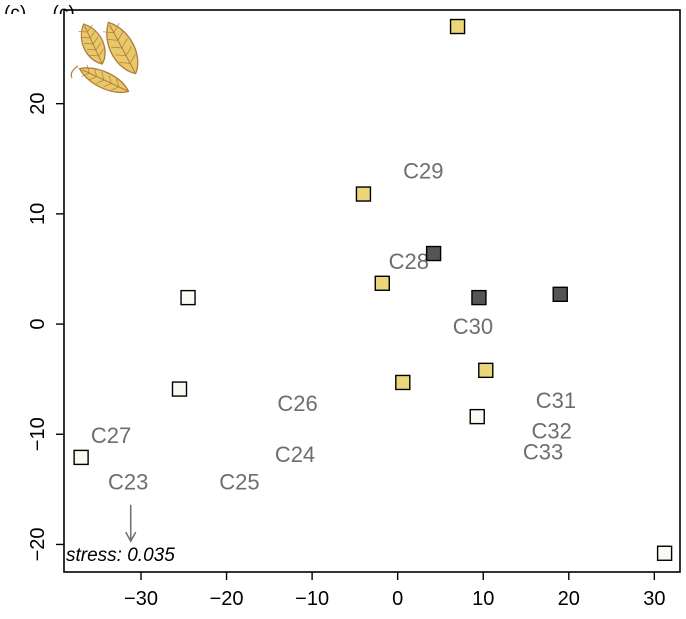  I want to click on sample-label: C28, so click(409, 261).